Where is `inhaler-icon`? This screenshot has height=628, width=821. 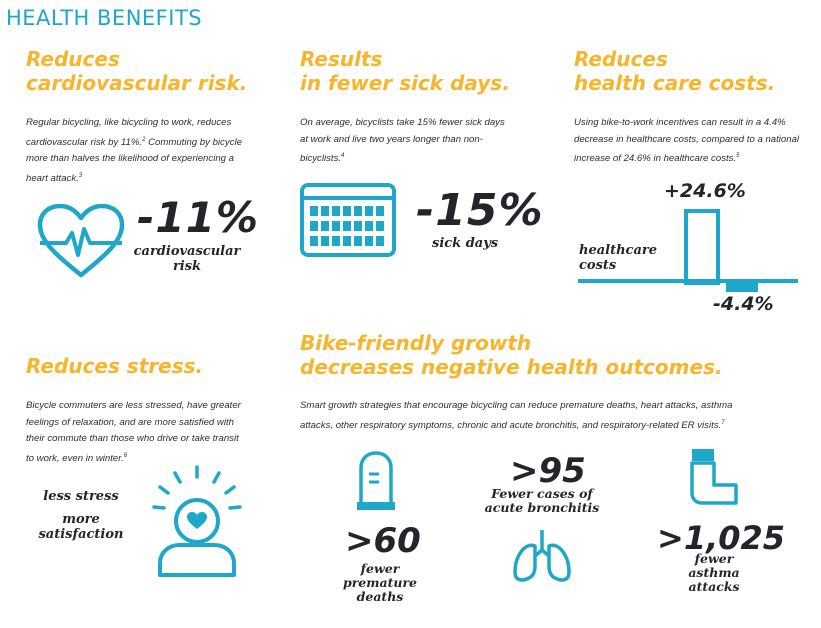 inhaler-icon is located at coordinates (714, 477).